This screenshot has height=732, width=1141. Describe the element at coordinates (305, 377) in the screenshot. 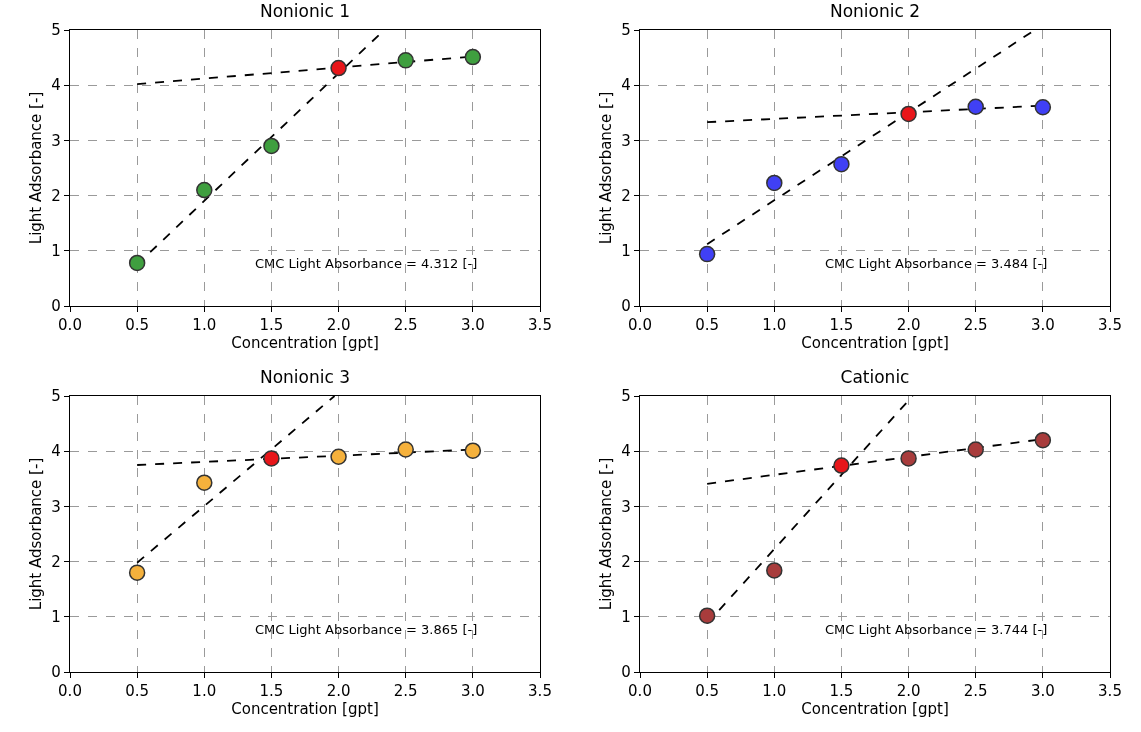

I see `chart-title: Nonionic 3` at that location.